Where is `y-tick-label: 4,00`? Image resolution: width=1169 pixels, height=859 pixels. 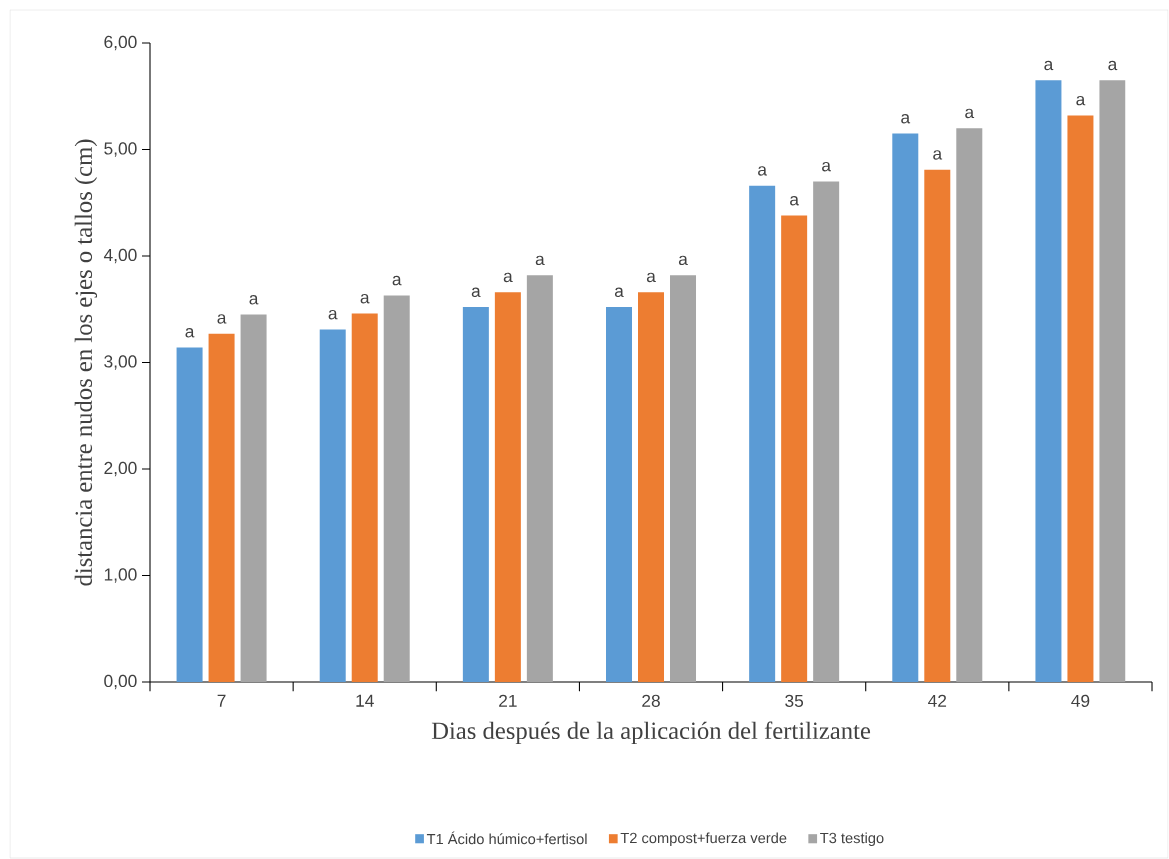
y-tick-label: 4,00 is located at coordinates (120, 256).